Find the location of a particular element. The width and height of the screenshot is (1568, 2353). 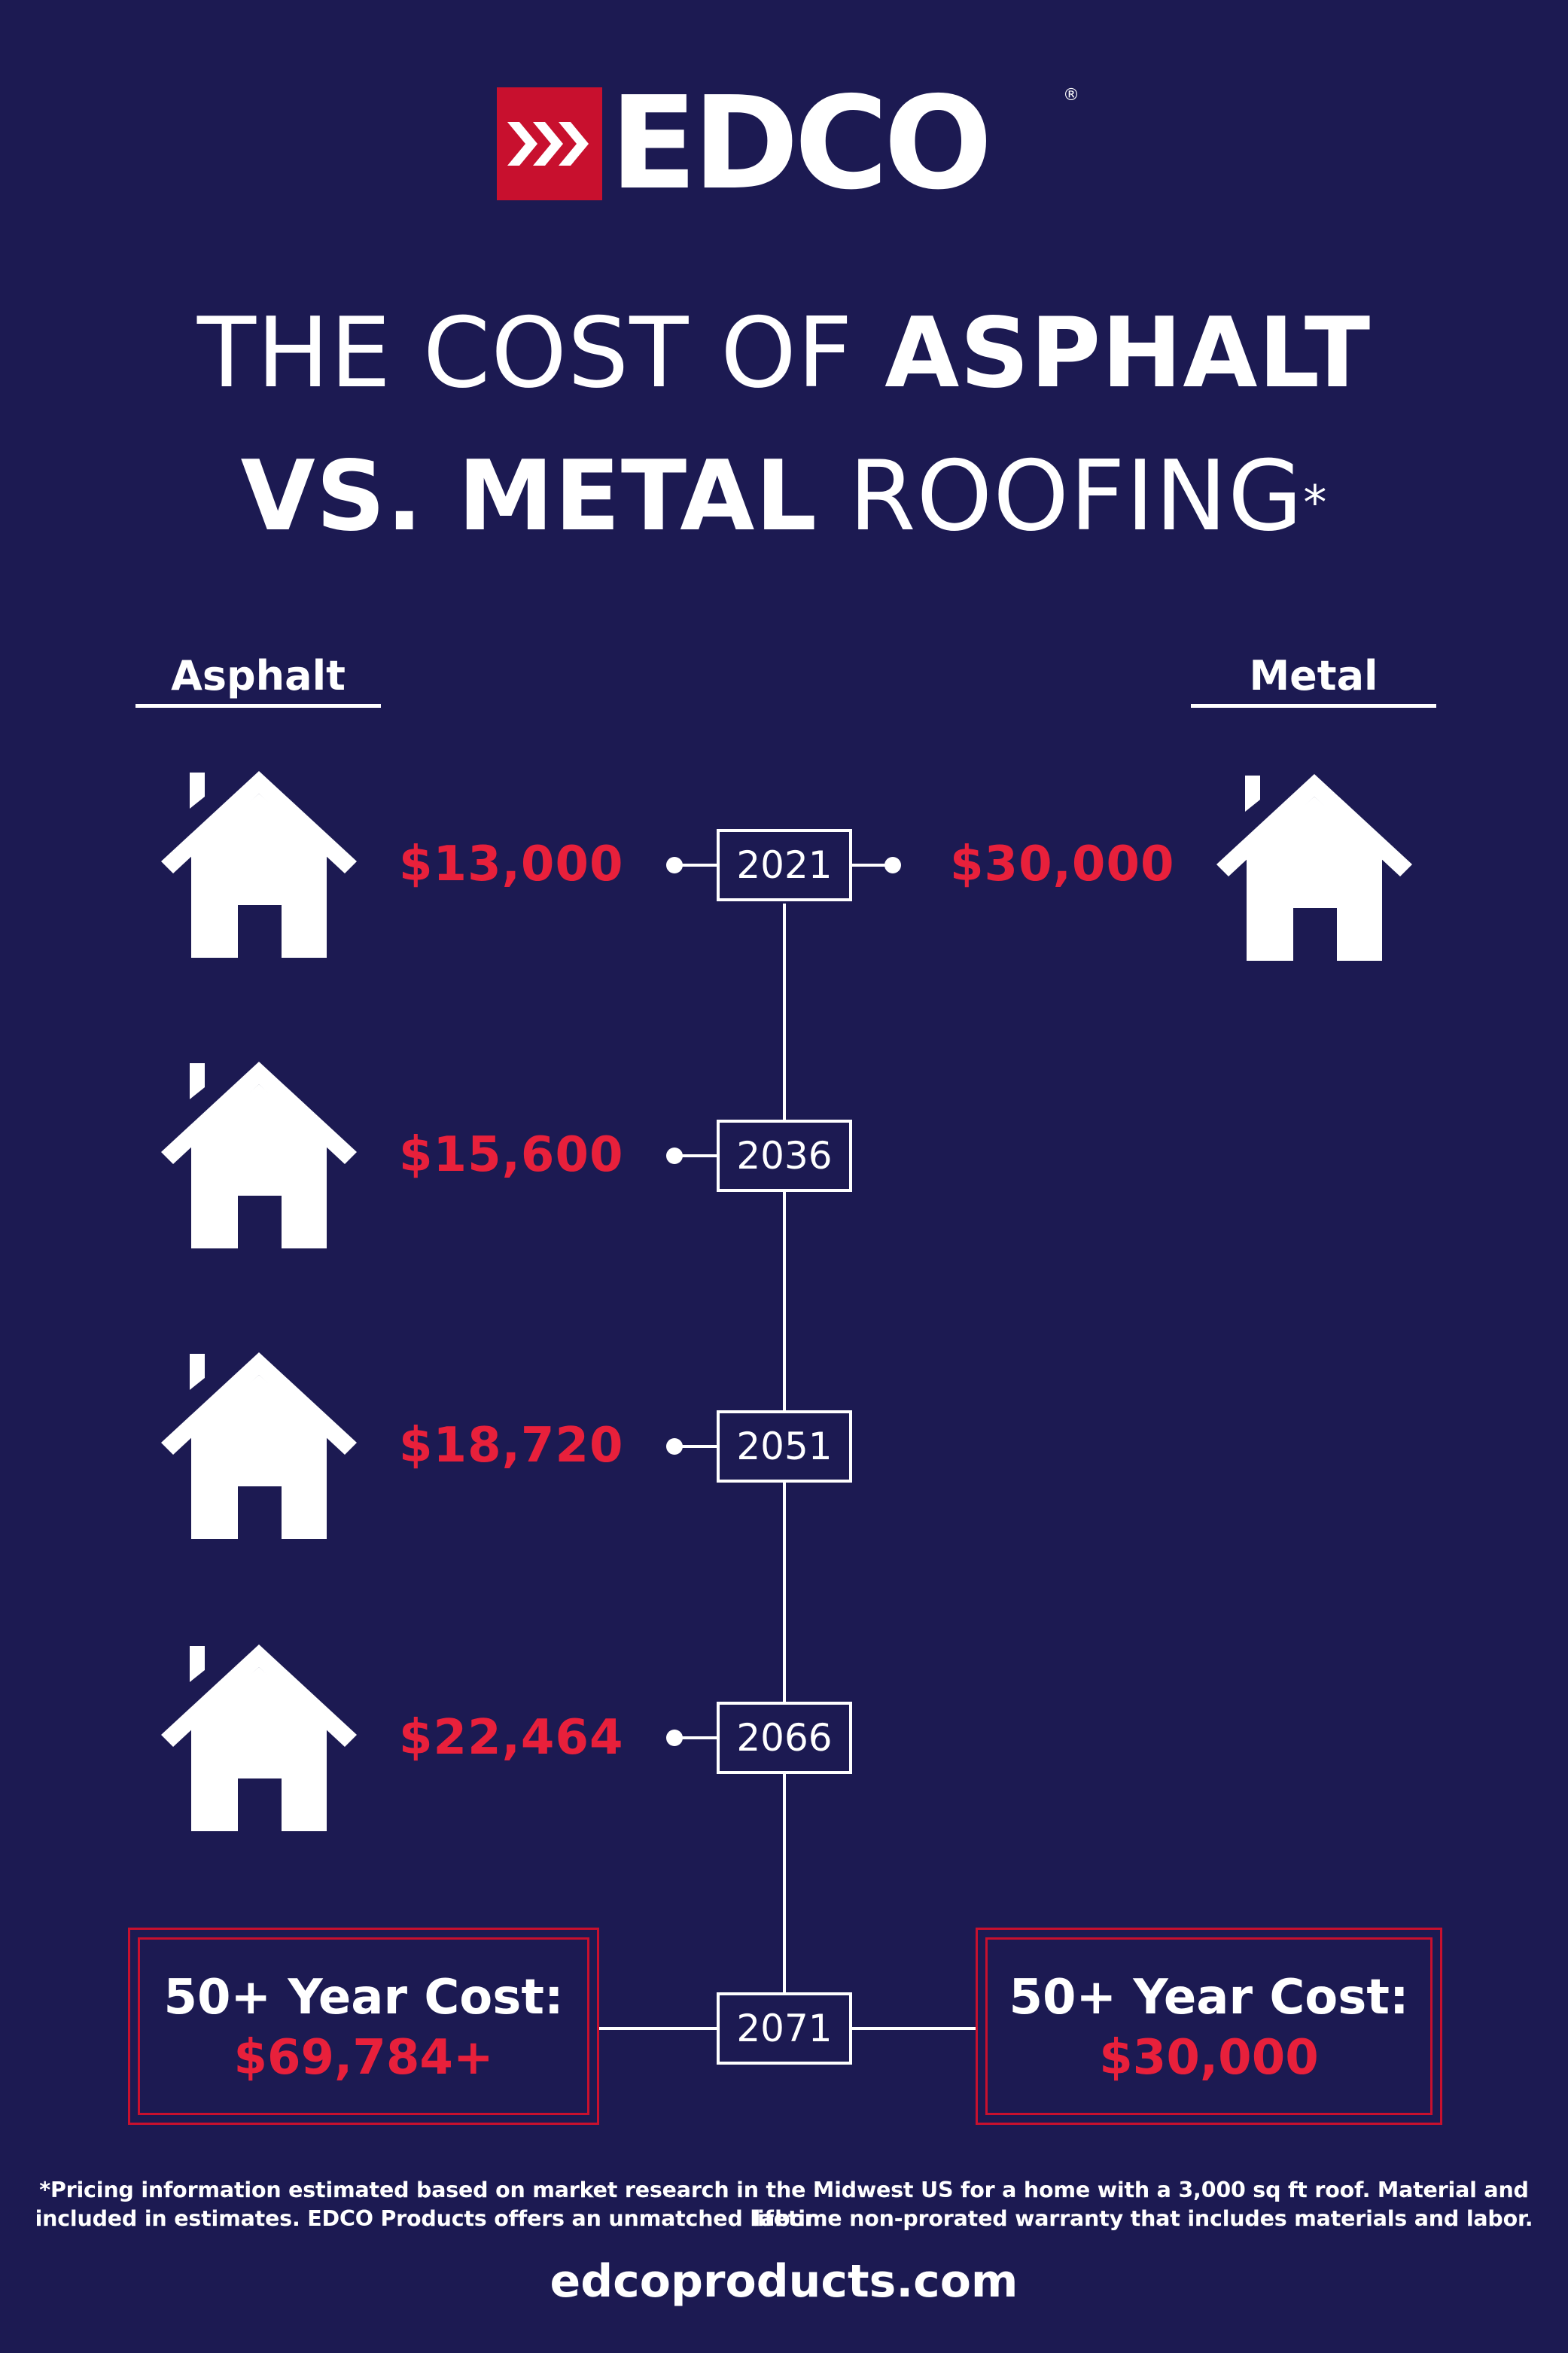

edco-logo: EDCO ® is located at coordinates (788, 143).